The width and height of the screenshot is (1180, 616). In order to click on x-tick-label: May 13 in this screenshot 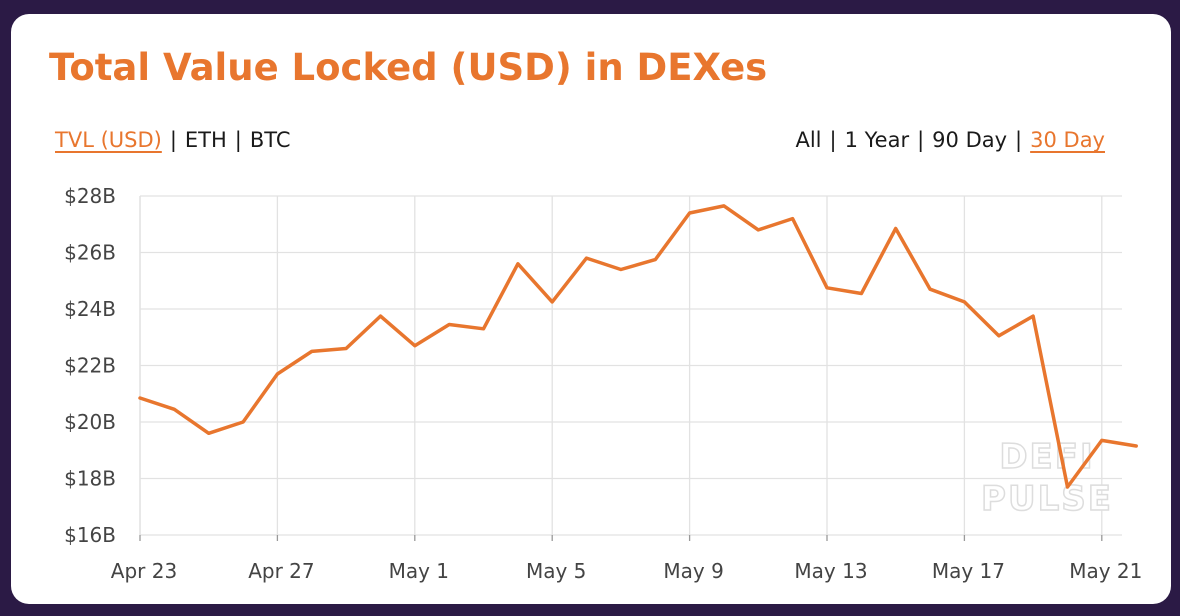, I will do `click(830, 571)`.